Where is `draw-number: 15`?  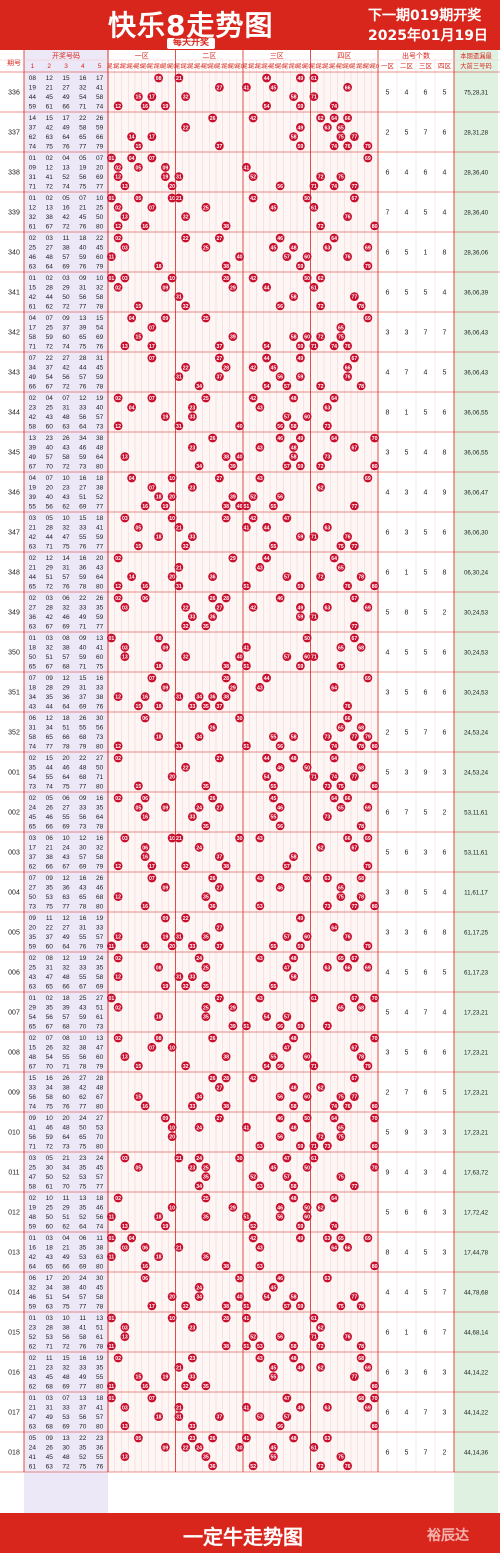
draw-number: 15 is located at coordinates (100, 318).